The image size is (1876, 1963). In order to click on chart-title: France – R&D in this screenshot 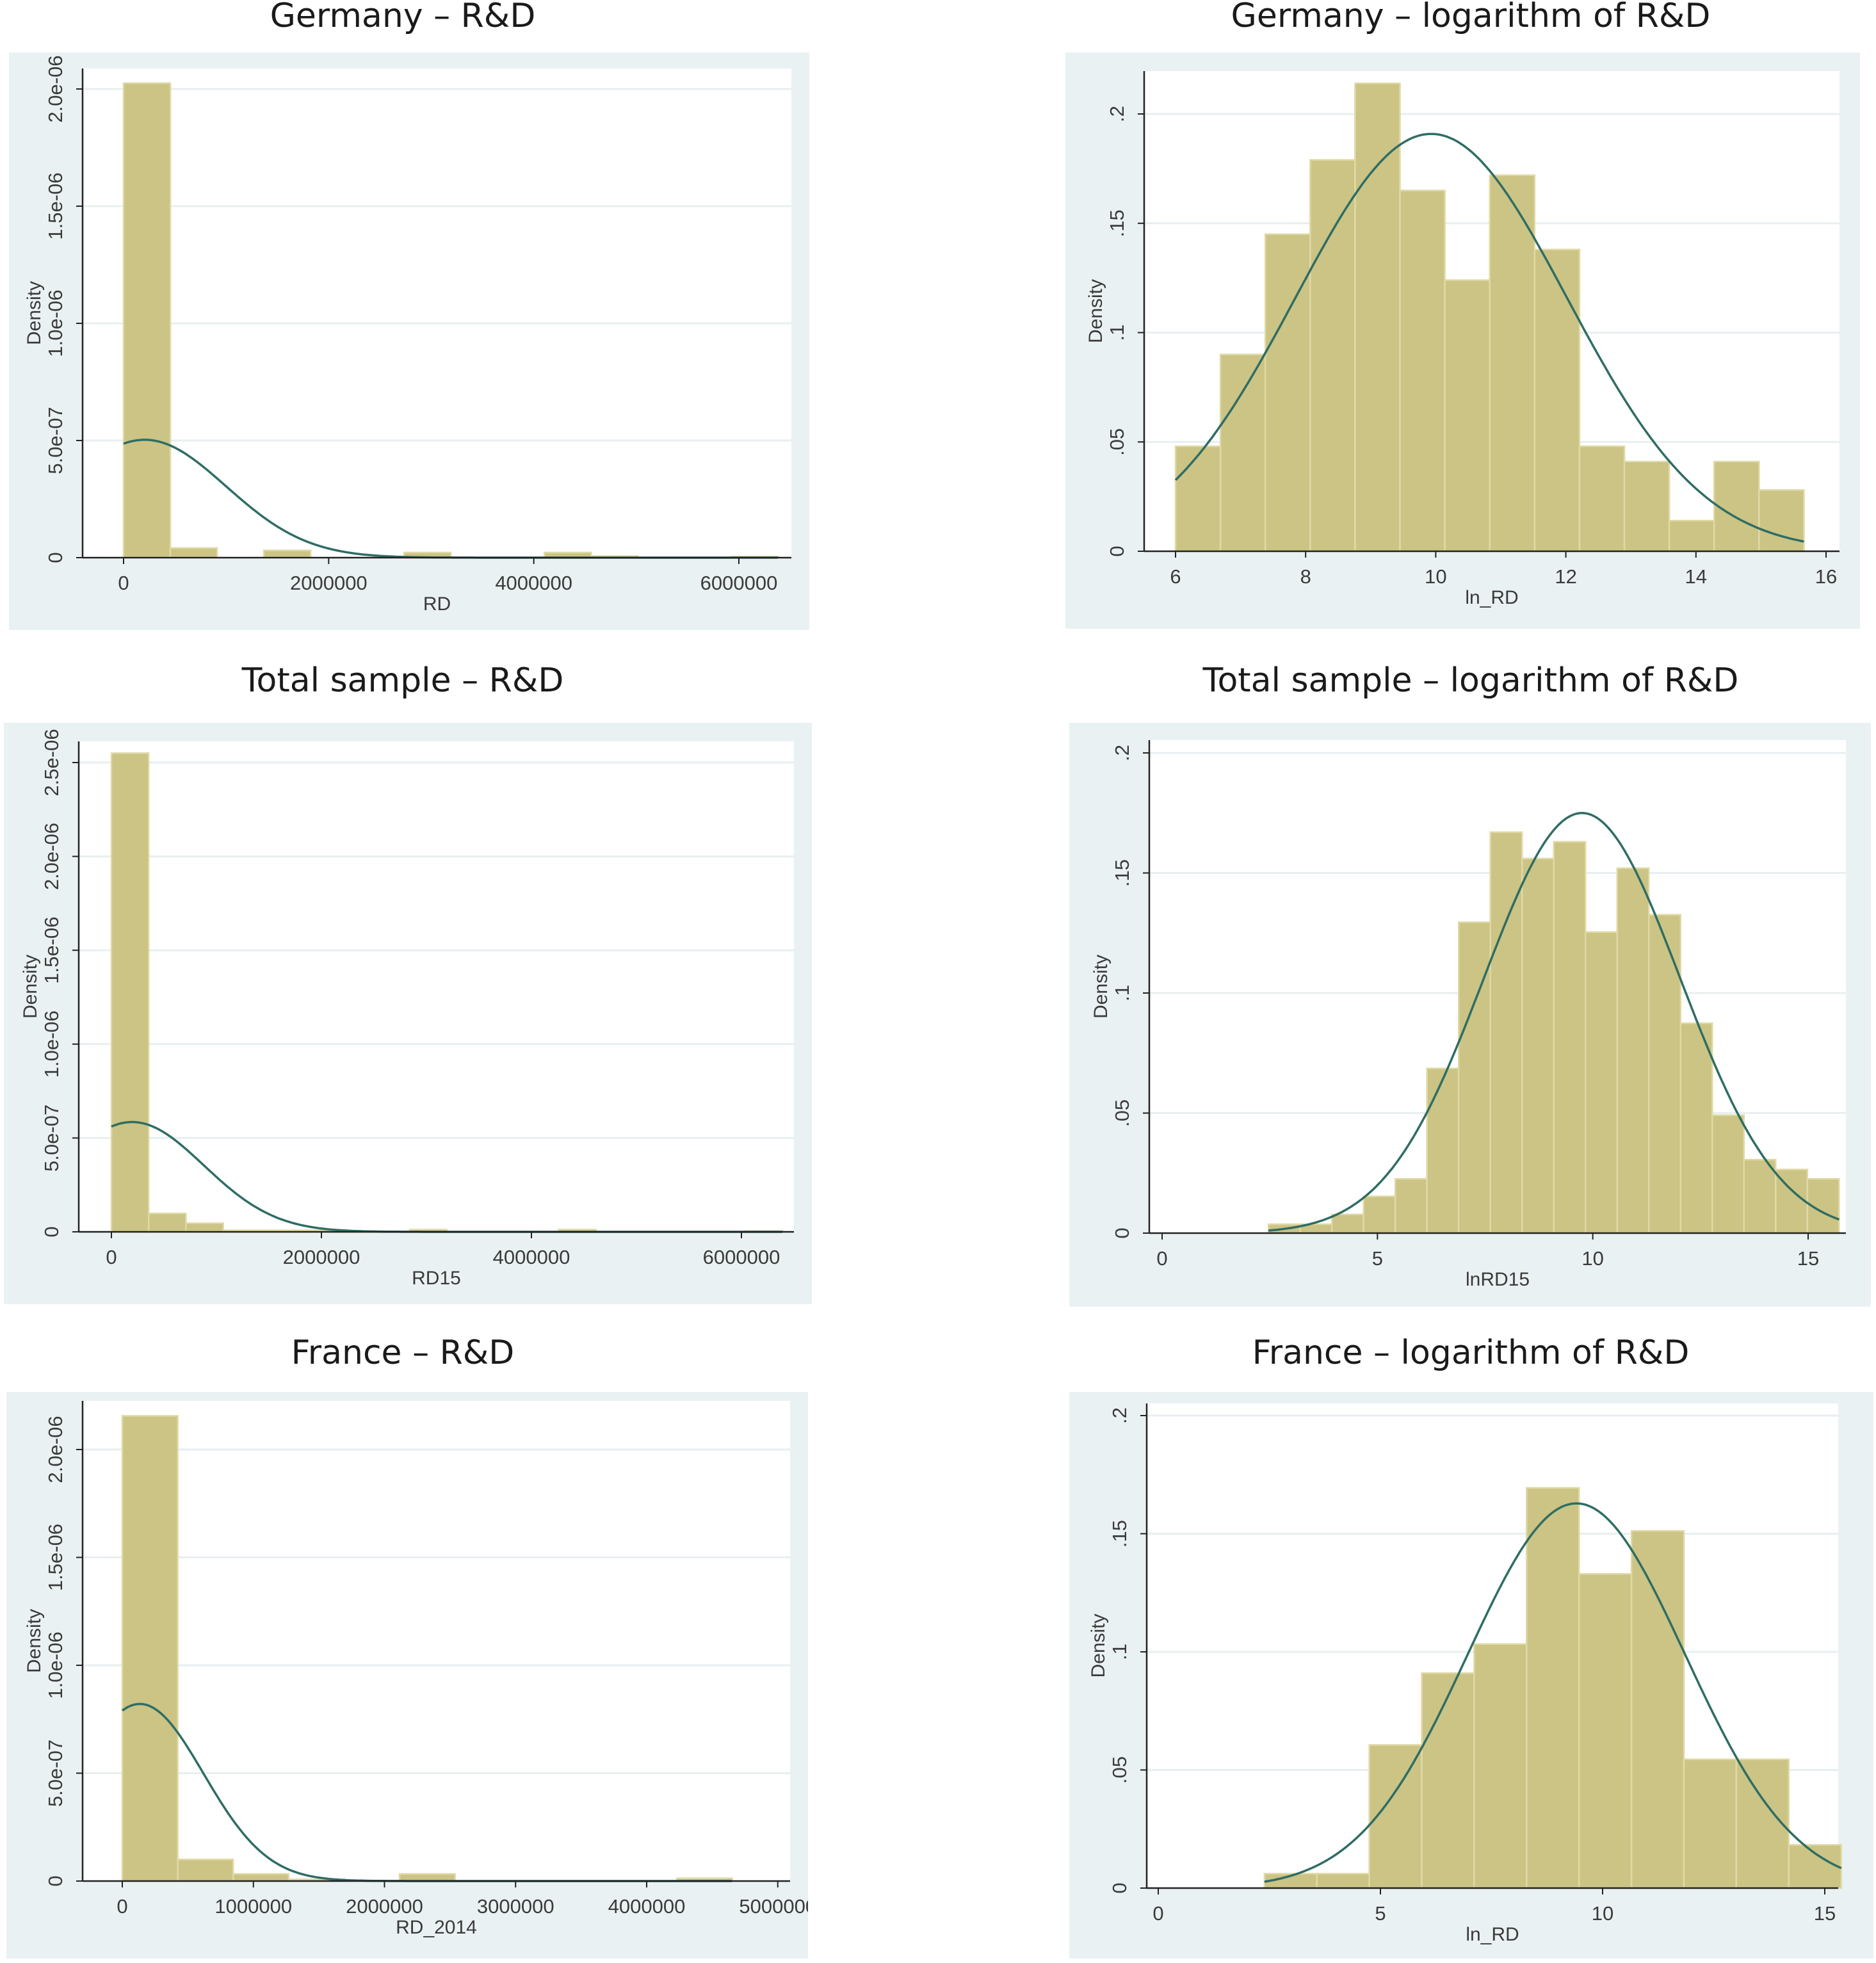, I will do `click(403, 1353)`.